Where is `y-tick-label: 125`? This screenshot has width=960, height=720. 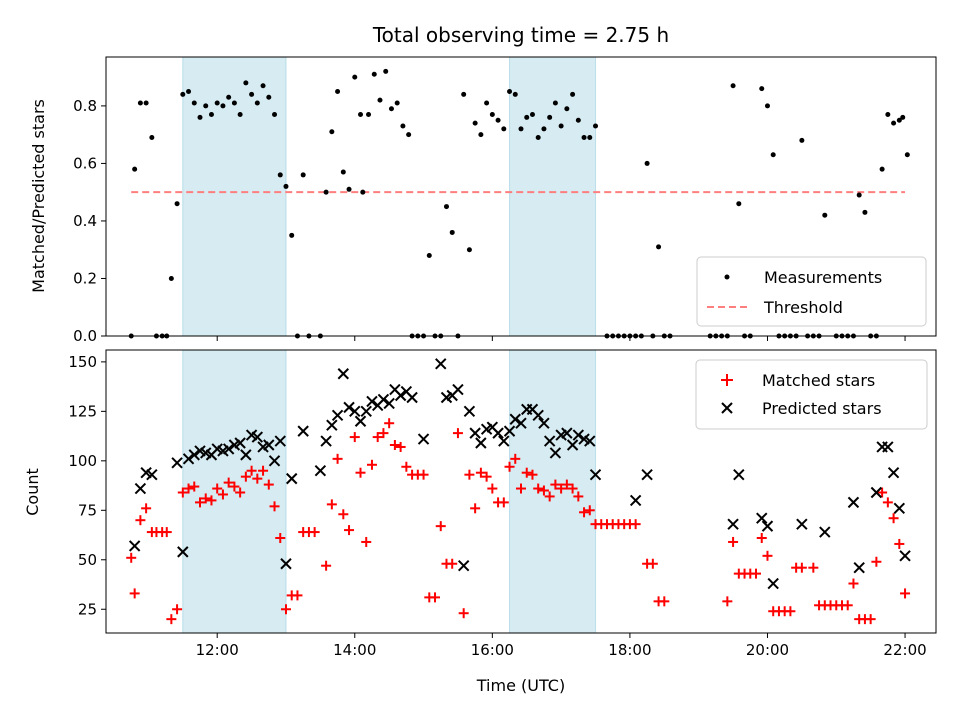
y-tick-label: 125 is located at coordinates (82, 411).